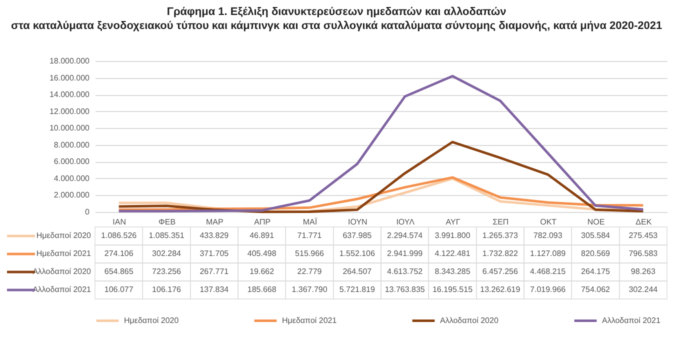 The image size is (678, 337). I want to click on data-label: 8.343.285, so click(452, 271).